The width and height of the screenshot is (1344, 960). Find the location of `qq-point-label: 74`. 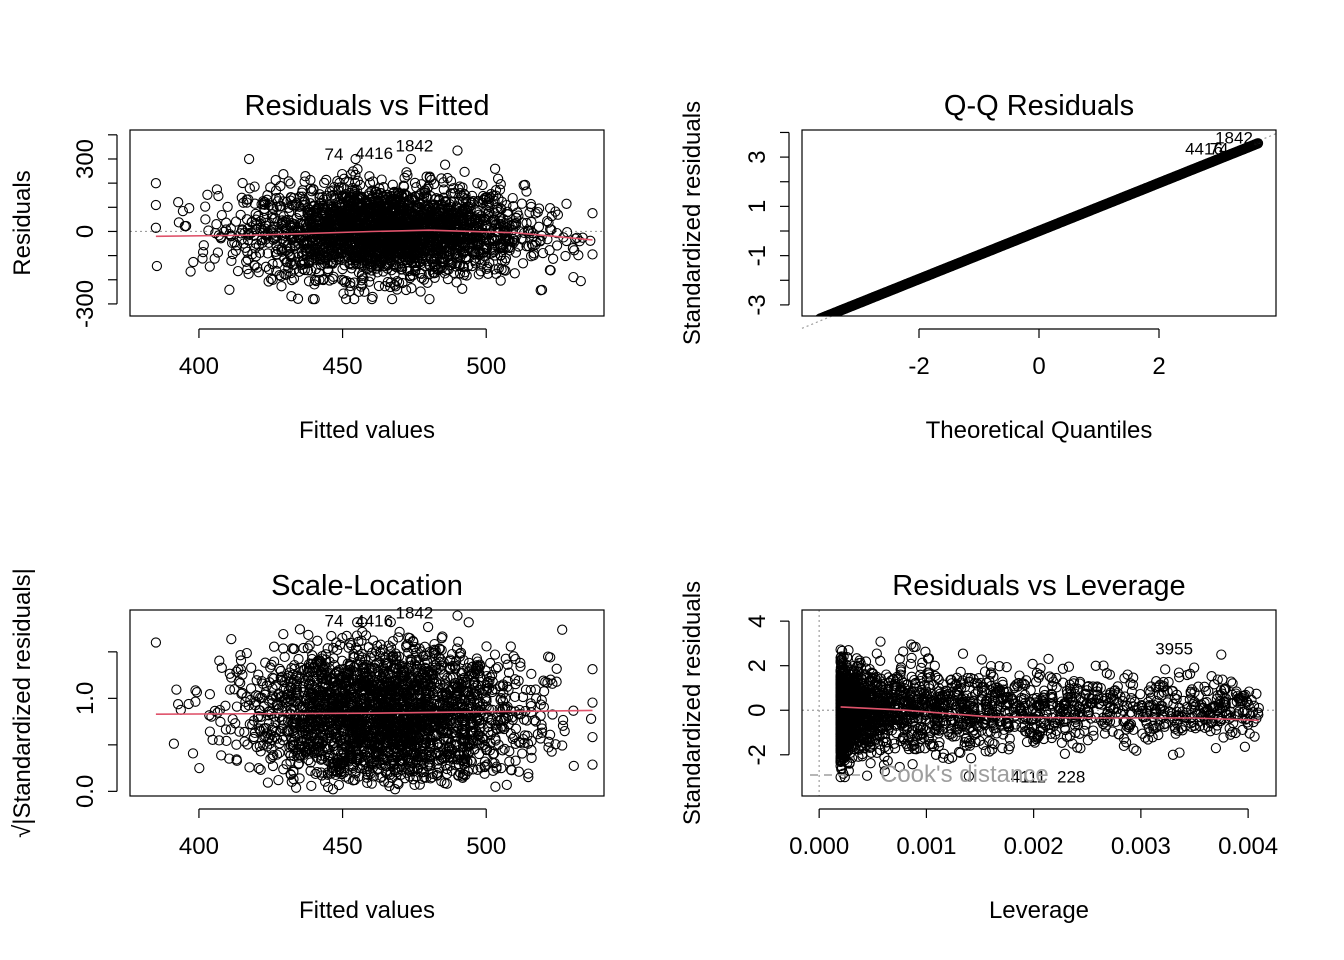

qq-point-label: 74 is located at coordinates (1219, 149).